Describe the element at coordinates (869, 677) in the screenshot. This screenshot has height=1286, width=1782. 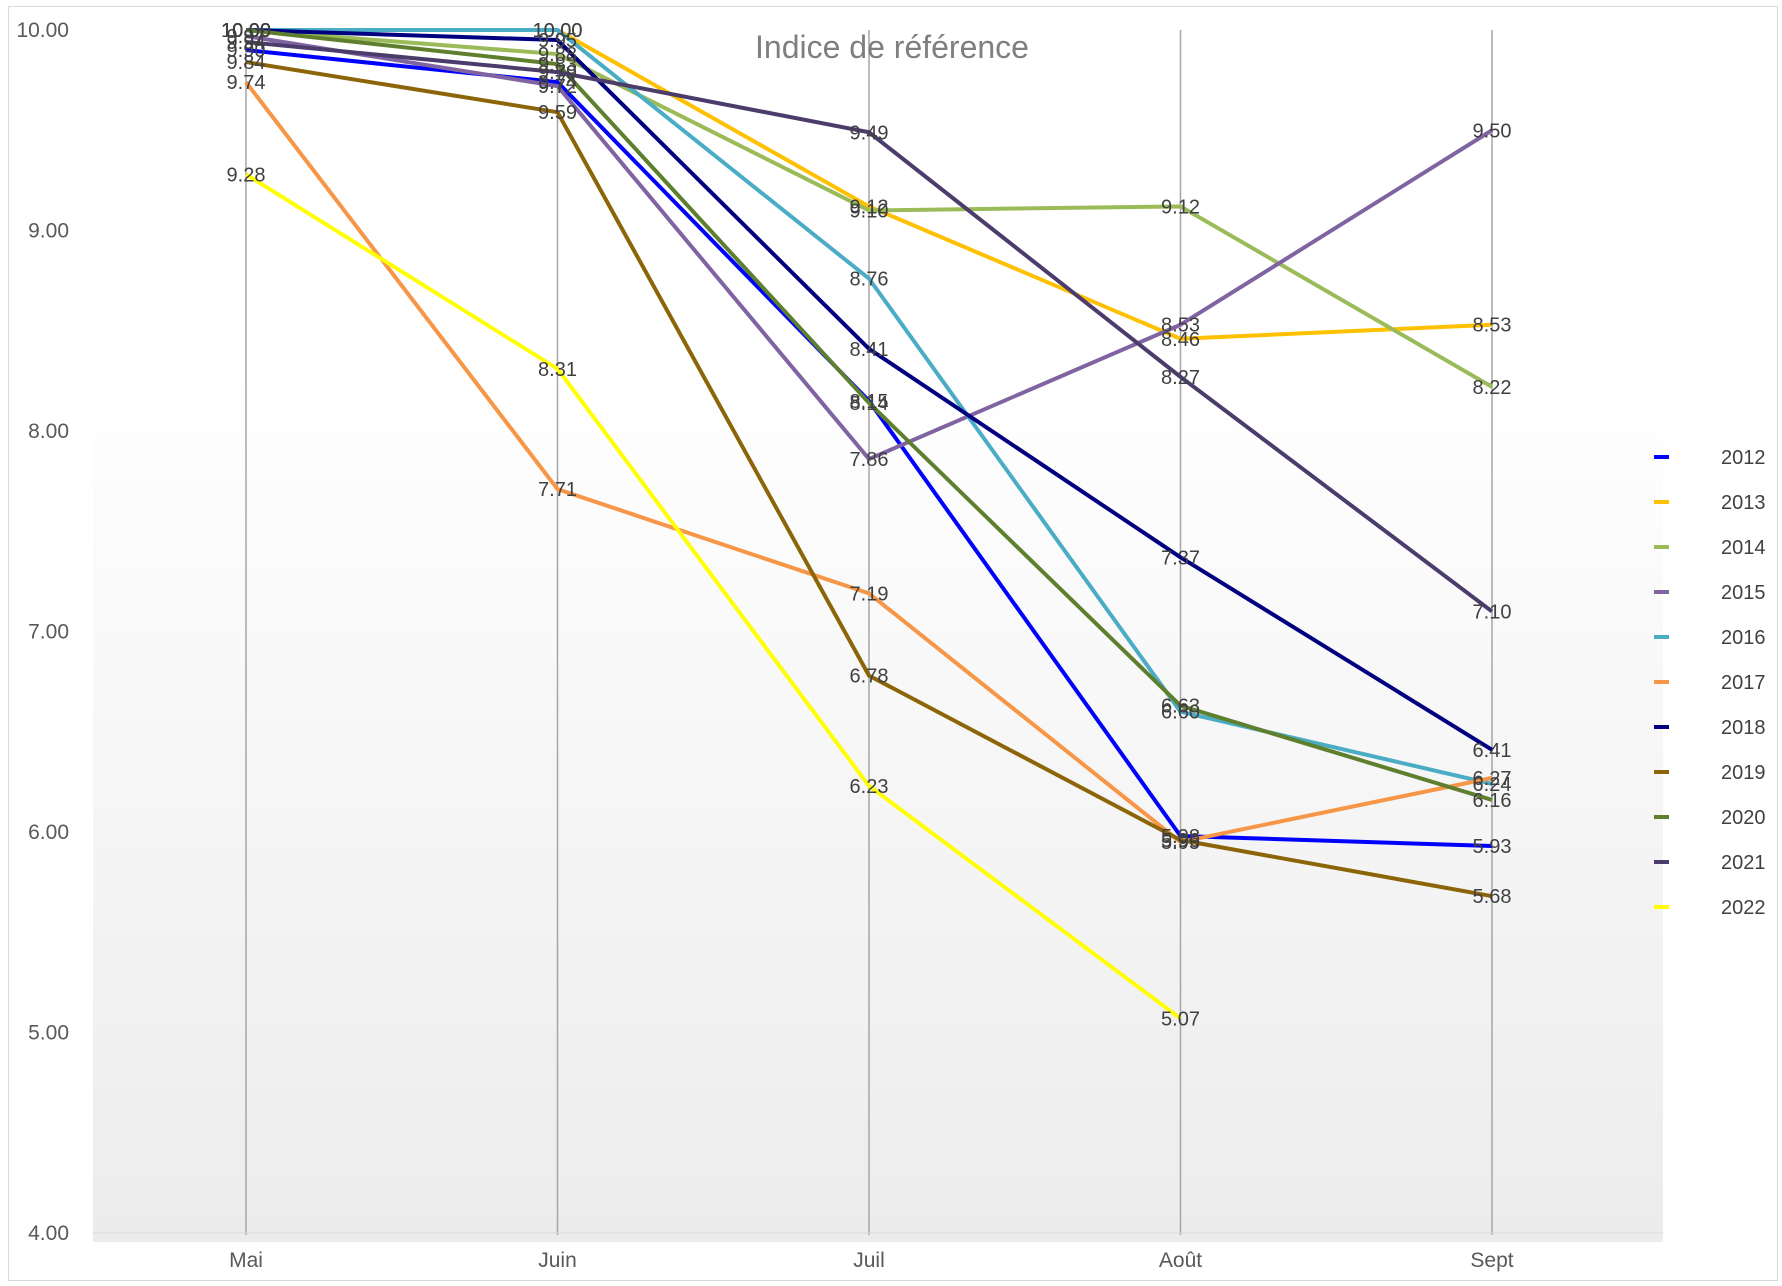
I see `data-label: 6.78` at that location.